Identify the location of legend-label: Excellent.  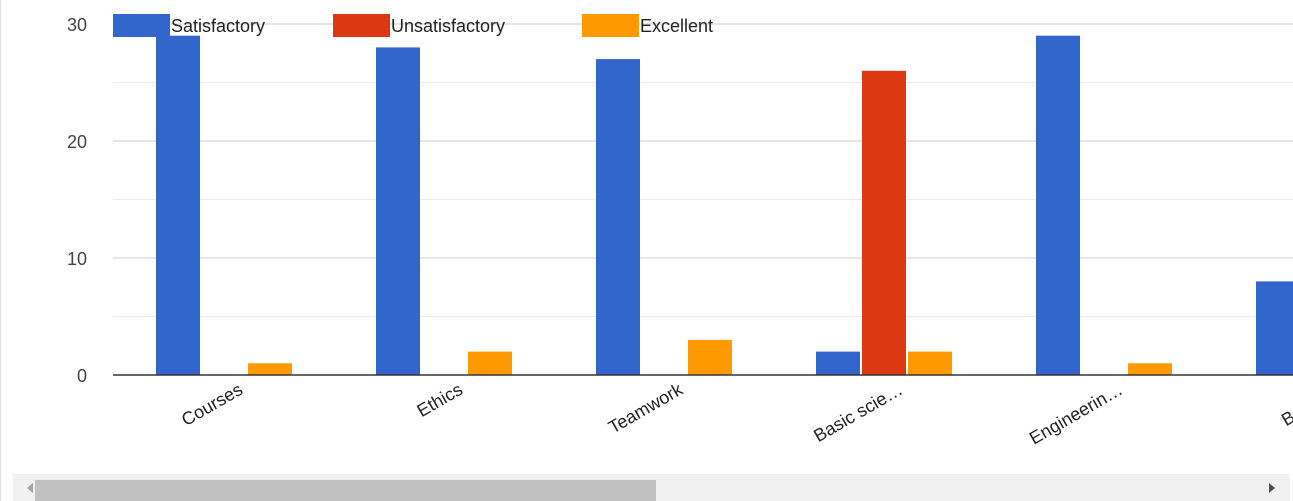
(676, 26).